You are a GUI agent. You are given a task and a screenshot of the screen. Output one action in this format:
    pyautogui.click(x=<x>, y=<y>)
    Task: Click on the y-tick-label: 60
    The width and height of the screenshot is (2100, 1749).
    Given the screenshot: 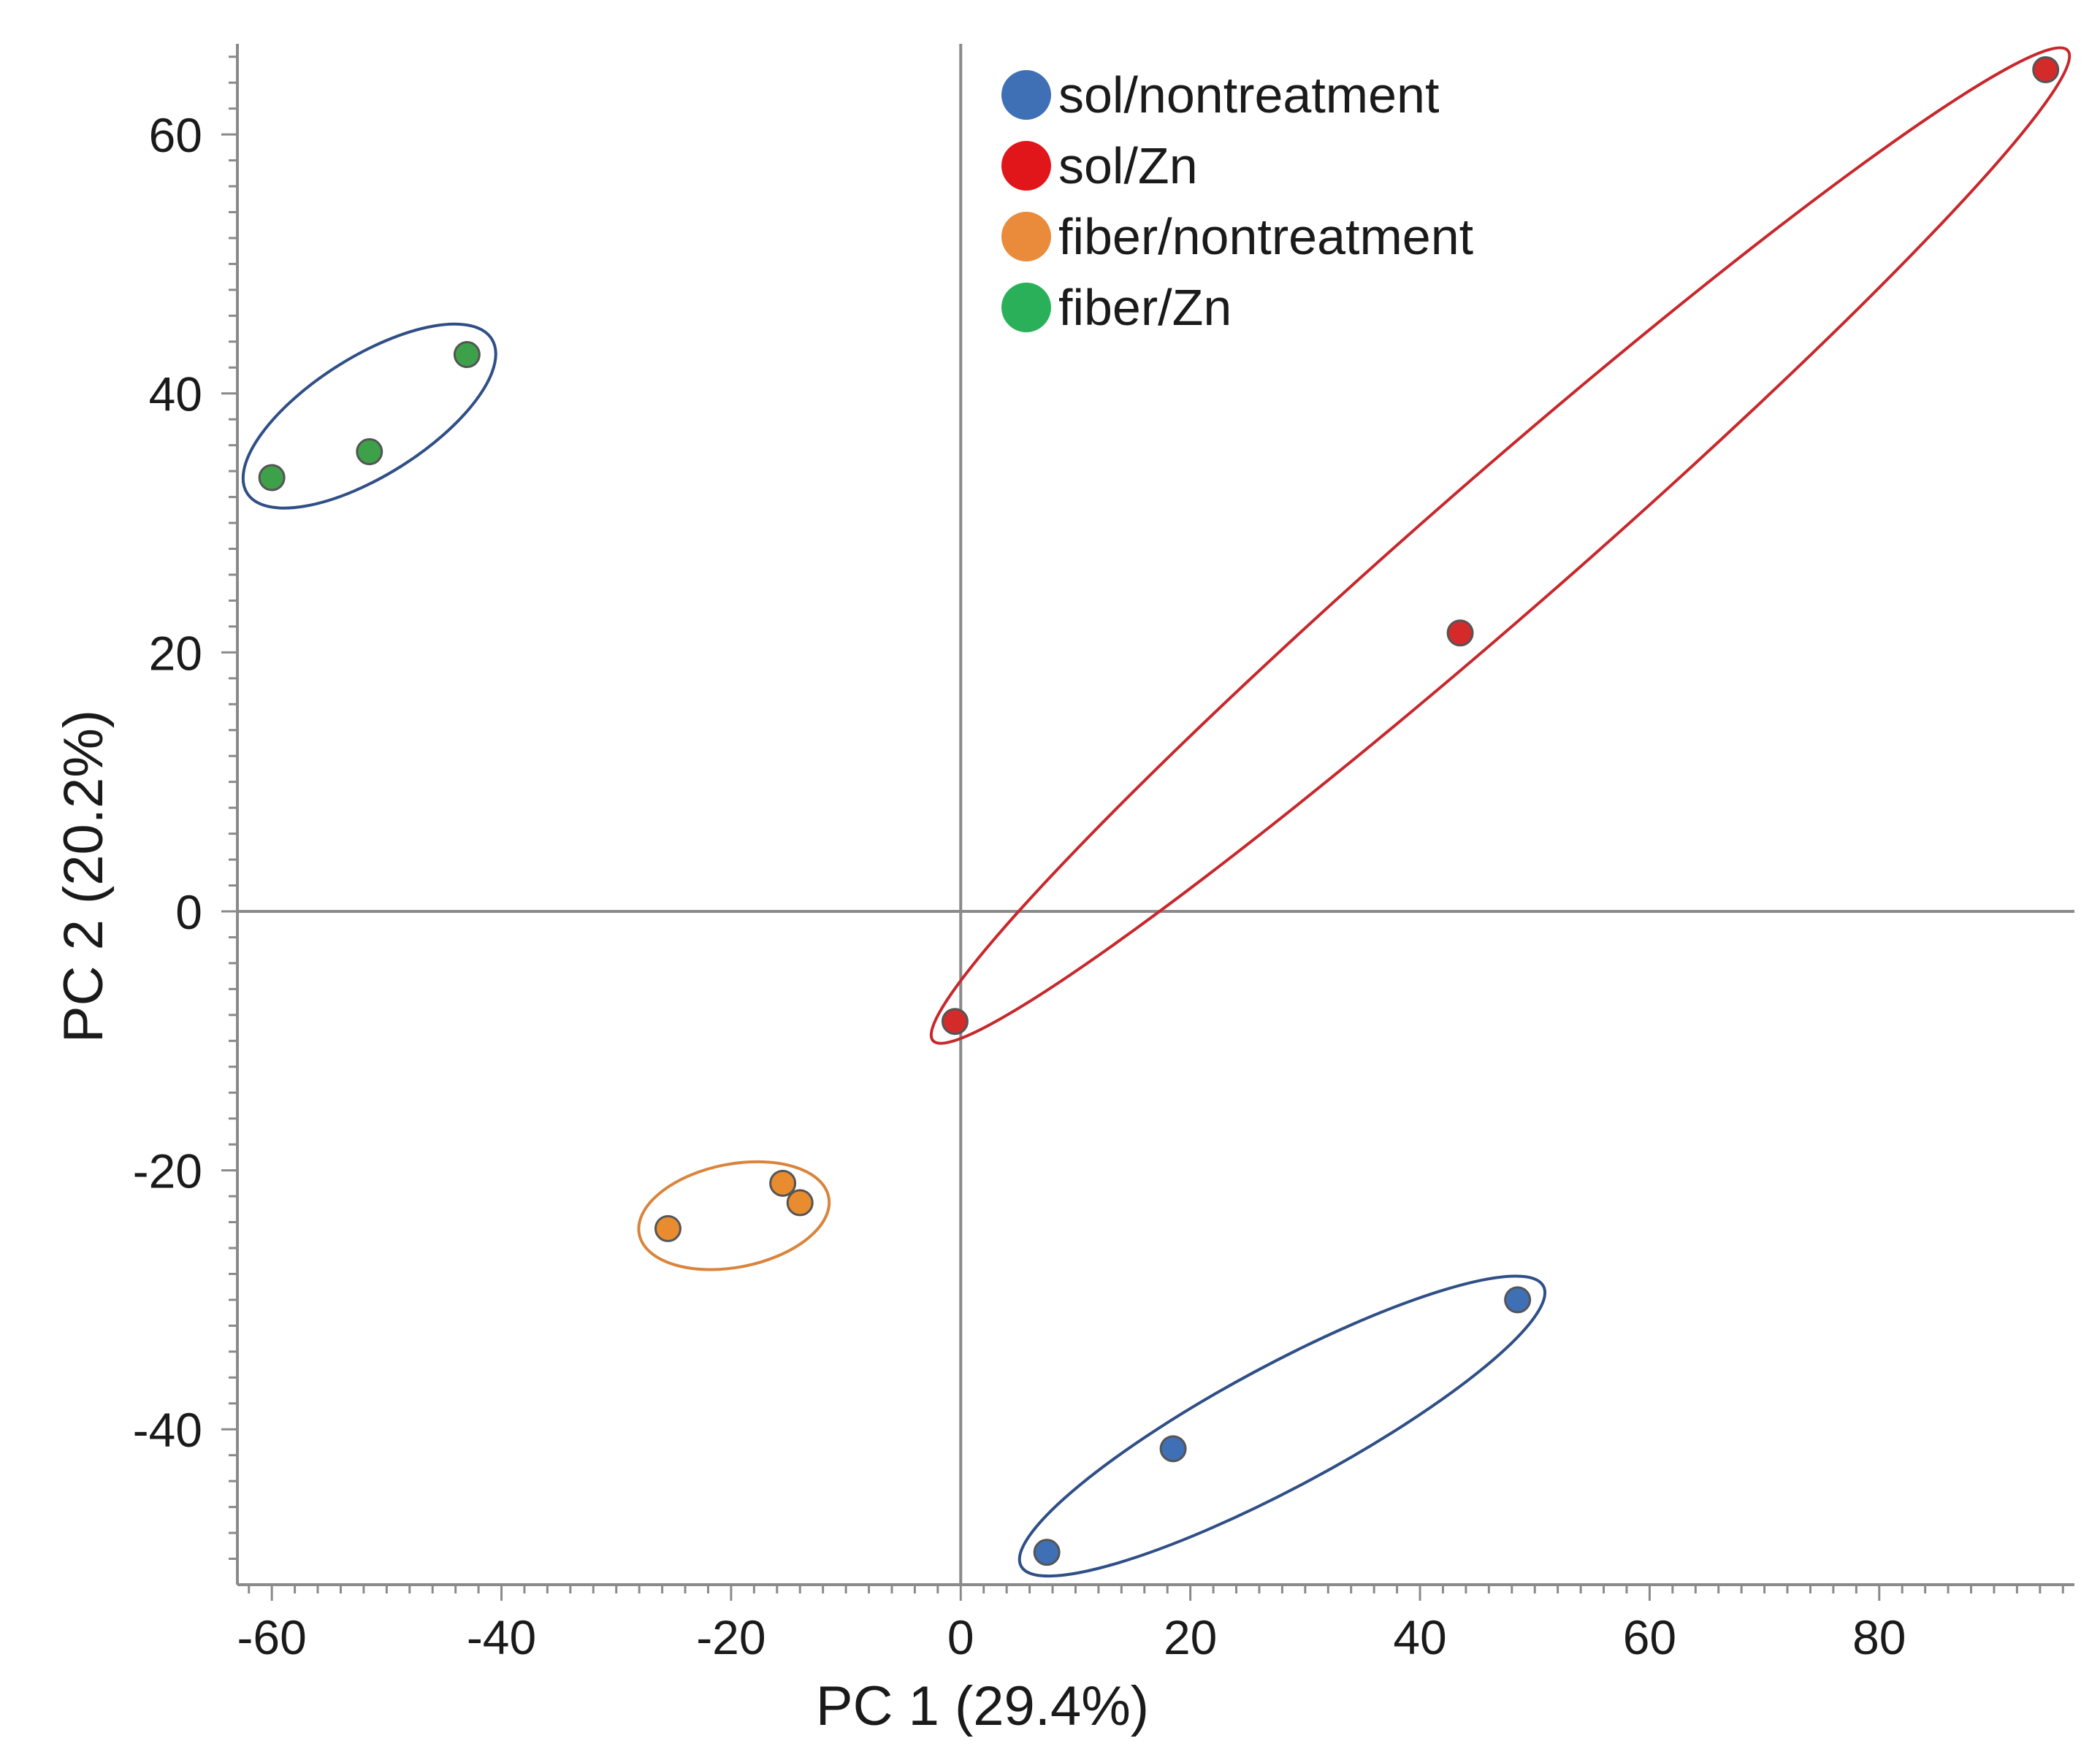 What is the action you would take?
    pyautogui.click(x=175, y=135)
    